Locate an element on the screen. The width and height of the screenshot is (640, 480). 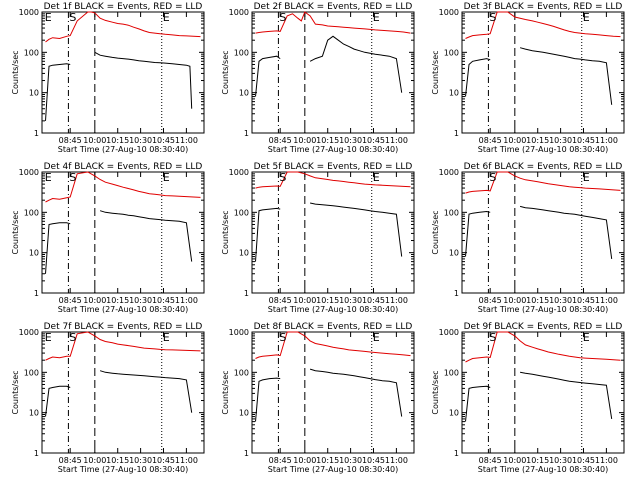
chart-title: Det 2f BLACK = Events, RED = LLD is located at coordinates (333, 7).